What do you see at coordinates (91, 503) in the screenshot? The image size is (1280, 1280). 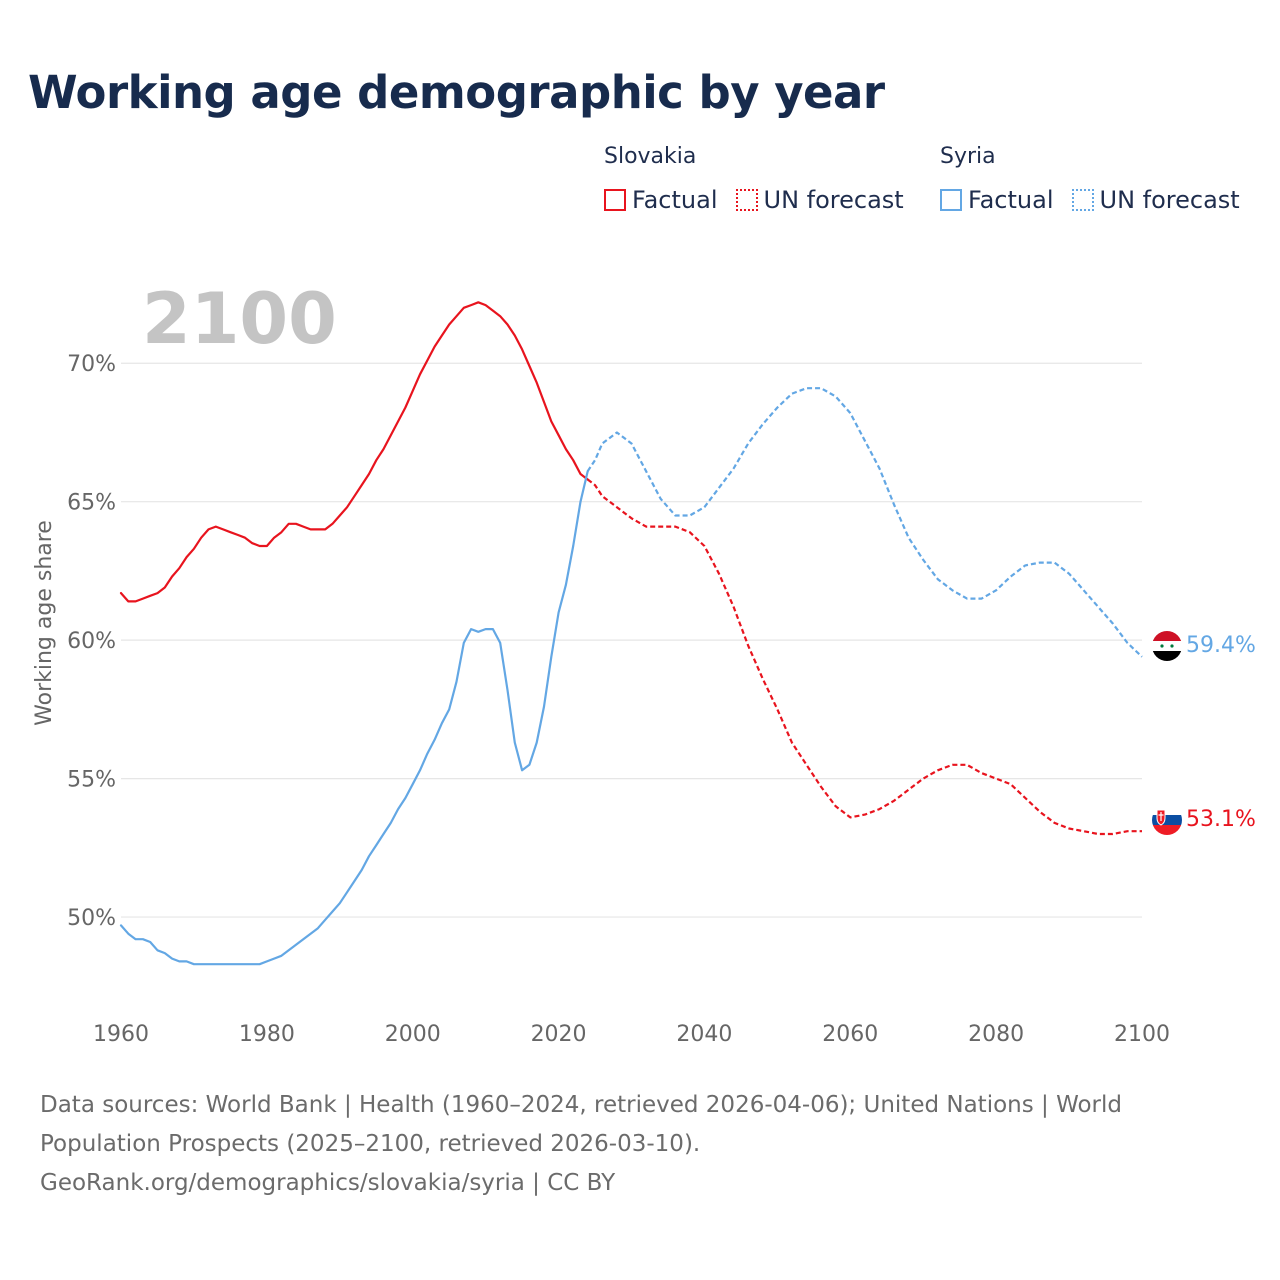 I see `y-tick-label: 65%` at bounding box center [91, 503].